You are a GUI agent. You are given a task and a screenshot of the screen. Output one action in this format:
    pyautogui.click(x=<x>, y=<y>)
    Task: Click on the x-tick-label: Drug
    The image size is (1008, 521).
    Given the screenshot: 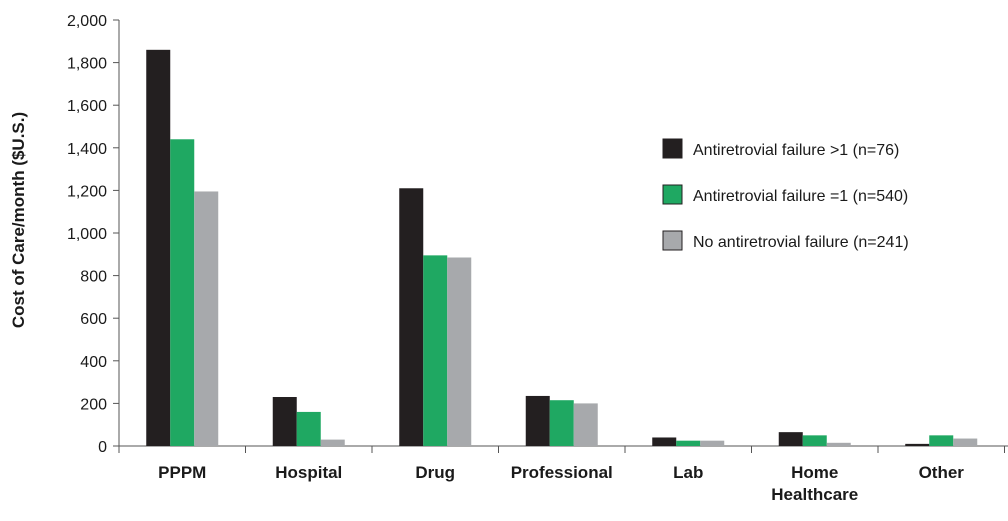 What is the action you would take?
    pyautogui.click(x=435, y=472)
    